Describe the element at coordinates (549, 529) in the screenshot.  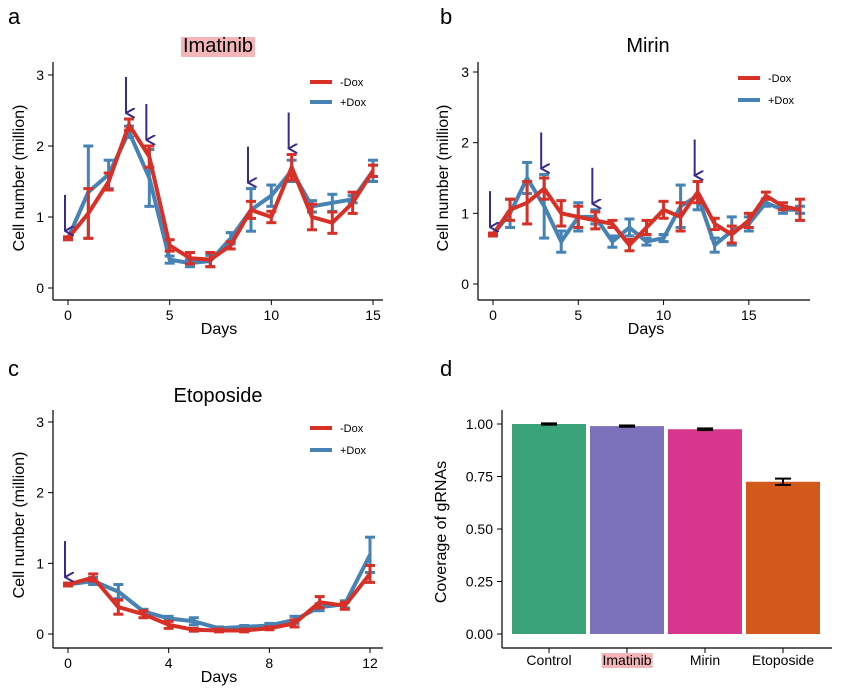
I see `bar-control` at that location.